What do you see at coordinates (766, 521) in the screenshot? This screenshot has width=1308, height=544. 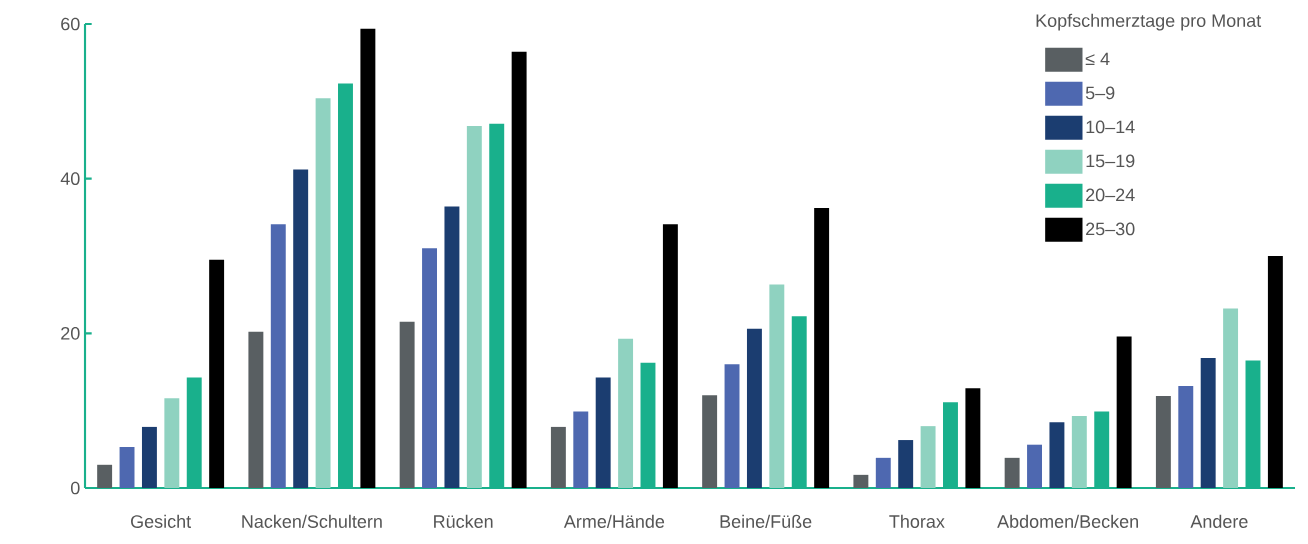 I see `x-tick-label: Beine/Füße` at bounding box center [766, 521].